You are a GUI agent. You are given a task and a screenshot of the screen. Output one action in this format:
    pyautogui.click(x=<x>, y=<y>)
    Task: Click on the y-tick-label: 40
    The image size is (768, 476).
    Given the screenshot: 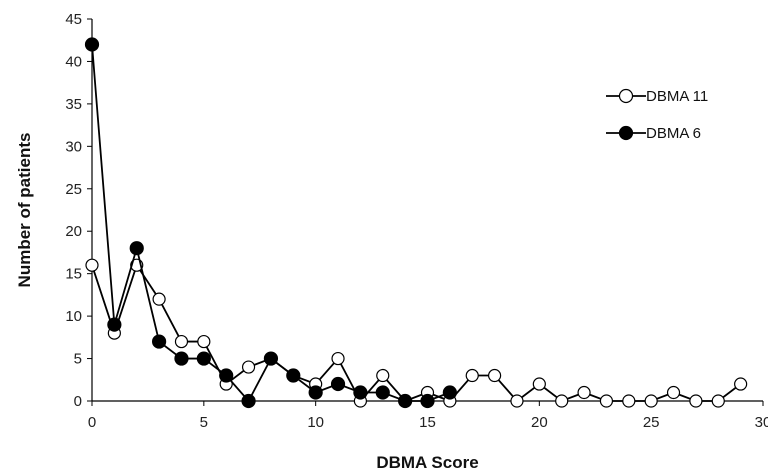 What is the action you would take?
    pyautogui.click(x=73, y=61)
    